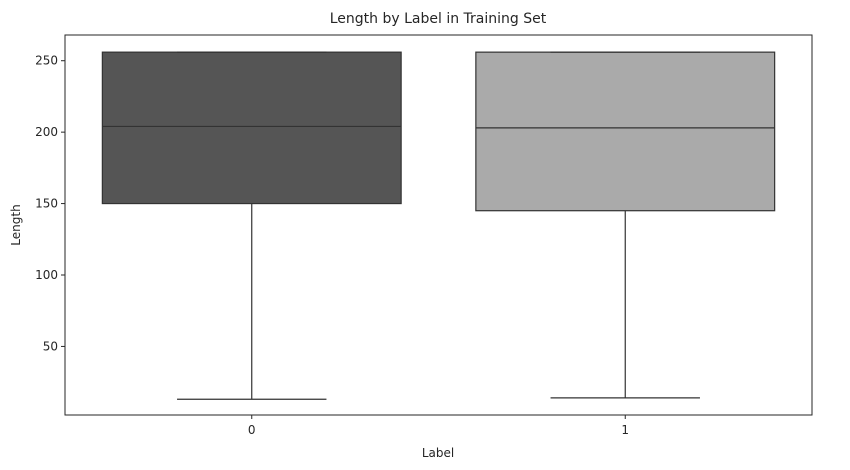 The image size is (850, 470). What do you see at coordinates (16, 224) in the screenshot?
I see `y-axis-label: Length` at bounding box center [16, 224].